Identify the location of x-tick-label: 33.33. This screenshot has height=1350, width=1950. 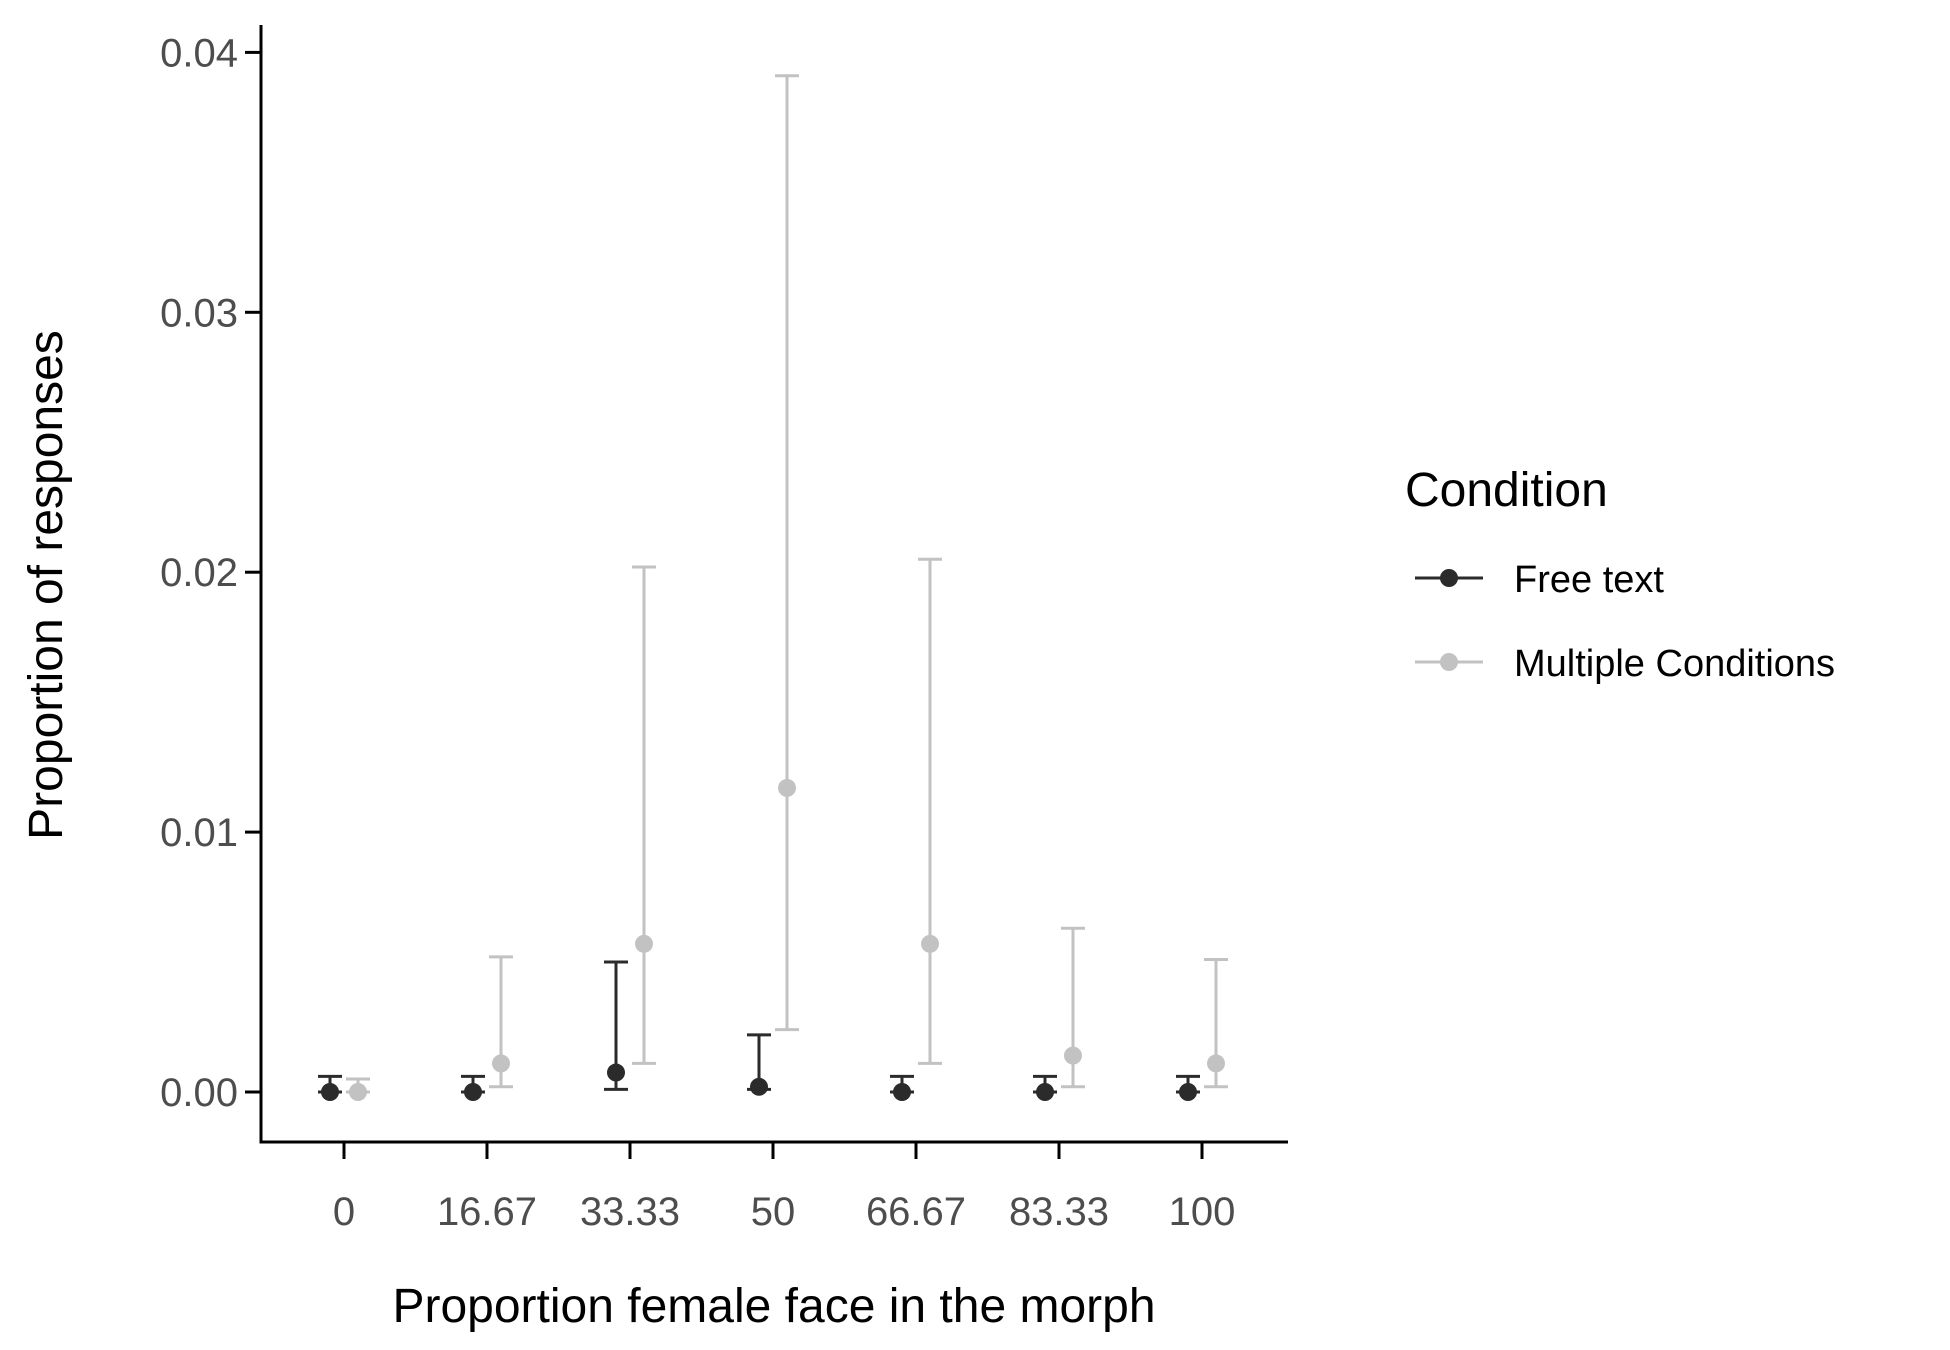
(630, 1212).